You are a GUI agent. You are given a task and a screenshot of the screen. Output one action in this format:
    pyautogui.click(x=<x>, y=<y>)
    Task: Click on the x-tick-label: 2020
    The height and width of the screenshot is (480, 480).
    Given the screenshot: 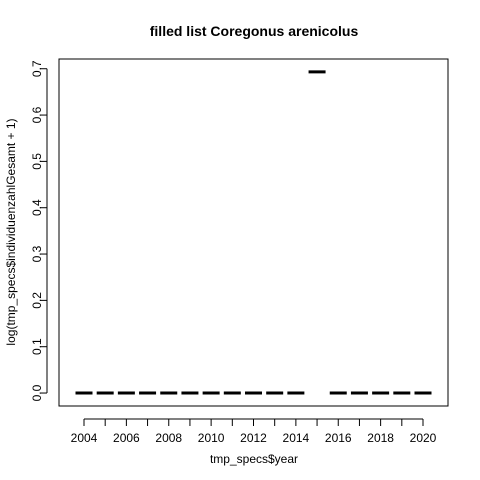 What is the action you would take?
    pyautogui.click(x=423, y=438)
    